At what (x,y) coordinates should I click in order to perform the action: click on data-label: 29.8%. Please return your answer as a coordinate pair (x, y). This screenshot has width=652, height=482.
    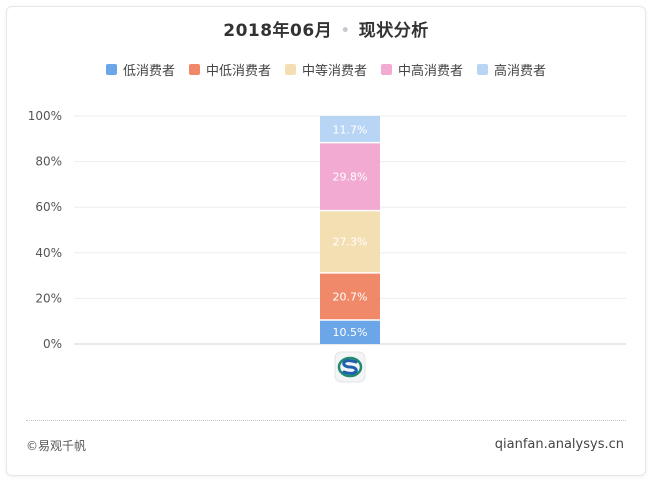
    Looking at the image, I should click on (350, 177).